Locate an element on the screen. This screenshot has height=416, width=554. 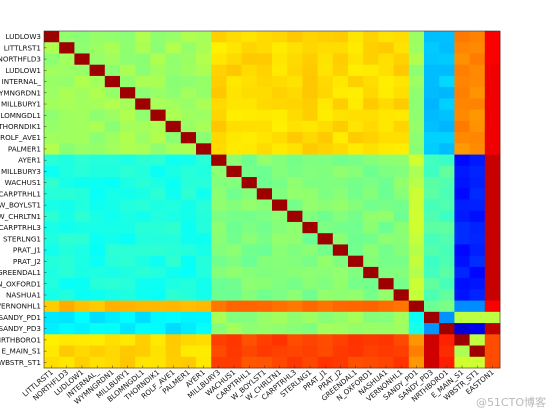
y-tick-label: CARPTRHL3 is located at coordinates (20, 227).